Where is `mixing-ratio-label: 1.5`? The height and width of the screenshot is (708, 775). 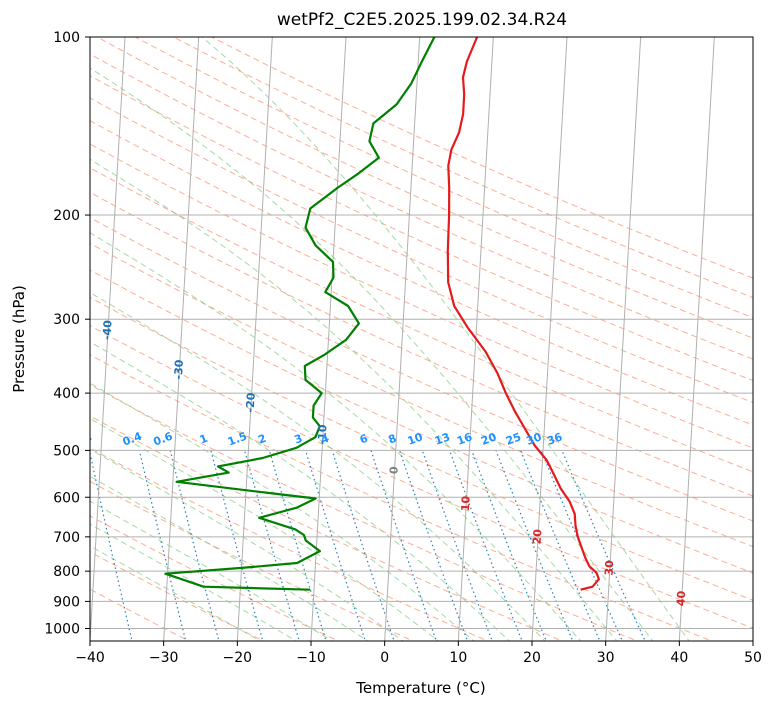
mixing-ratio-label: 1.5 is located at coordinates (237, 439).